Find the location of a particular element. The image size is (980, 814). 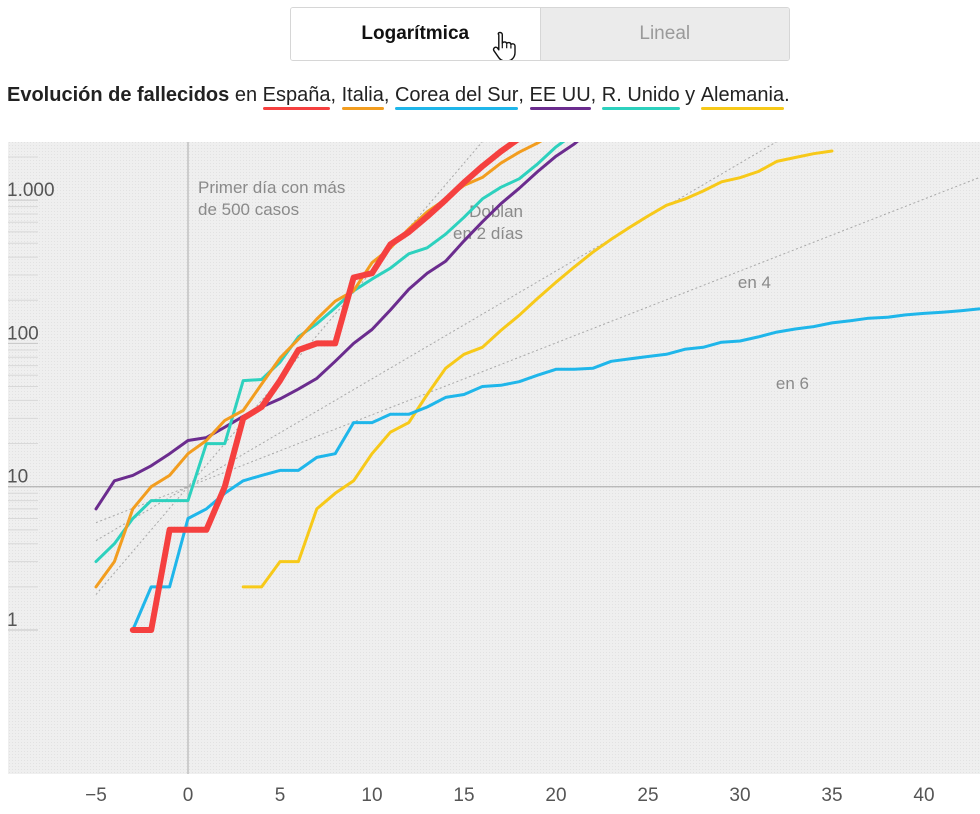

x-tick-label: 10 is located at coordinates (371, 795).